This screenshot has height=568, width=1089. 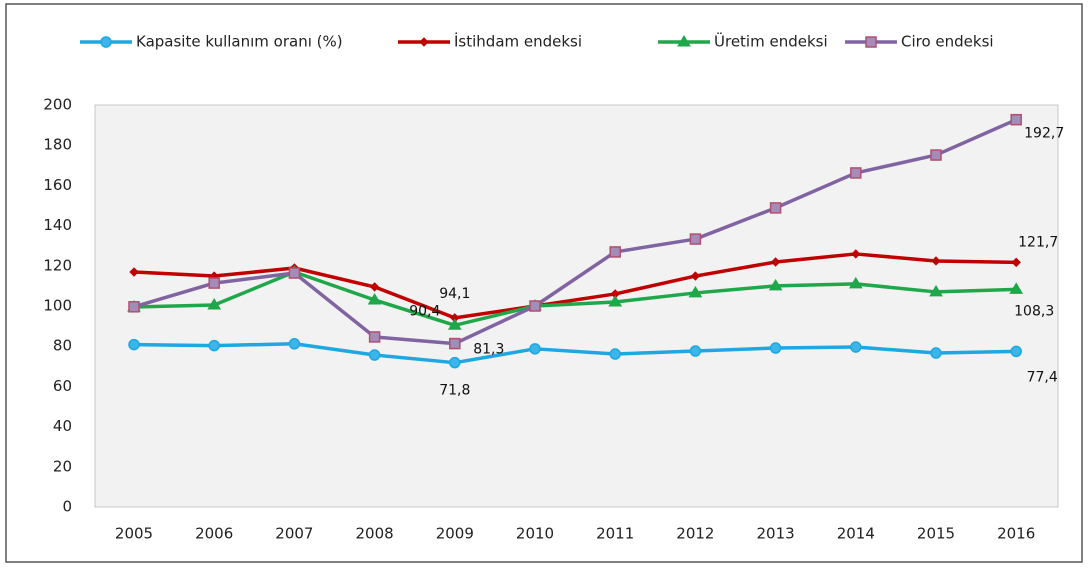 What do you see at coordinates (695, 534) in the screenshot?
I see `x-tick-label: 2012` at bounding box center [695, 534].